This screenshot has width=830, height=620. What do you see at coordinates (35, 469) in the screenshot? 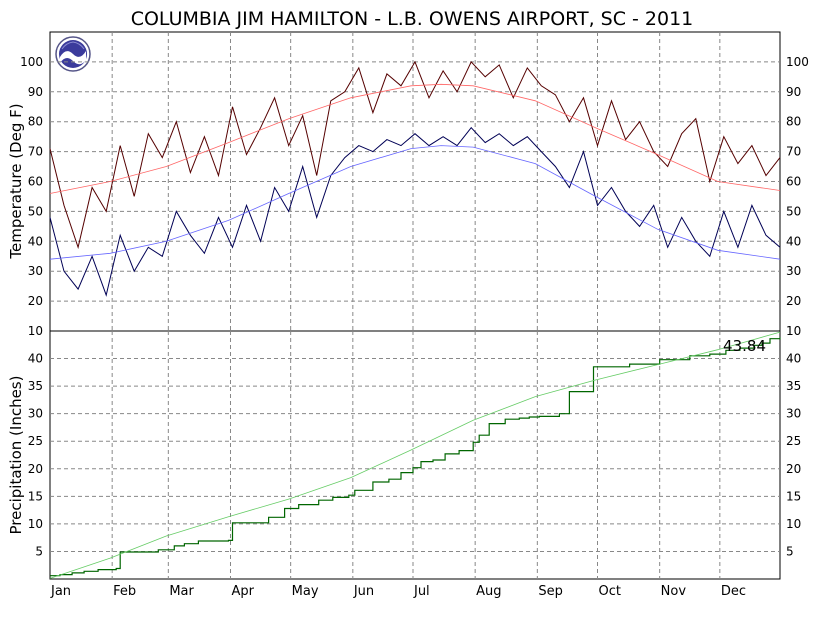
I see `prec-tick-left-20: 20` at bounding box center [35, 469].